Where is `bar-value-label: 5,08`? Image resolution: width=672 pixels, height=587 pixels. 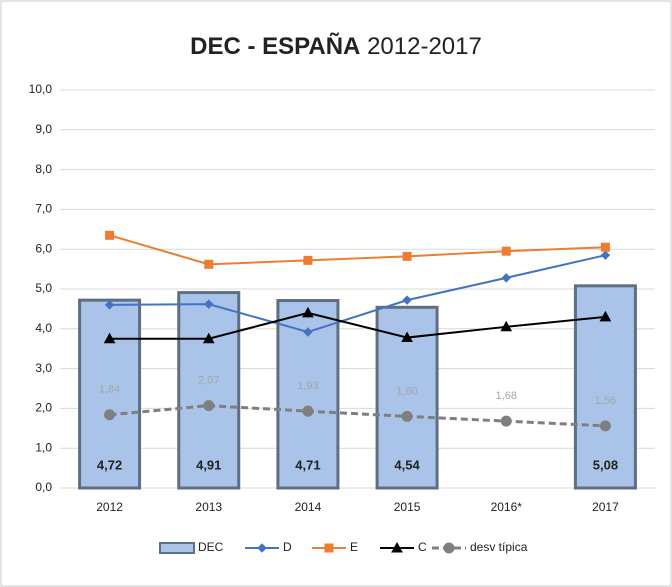
bar-value-label: 5,08 is located at coordinates (605, 464).